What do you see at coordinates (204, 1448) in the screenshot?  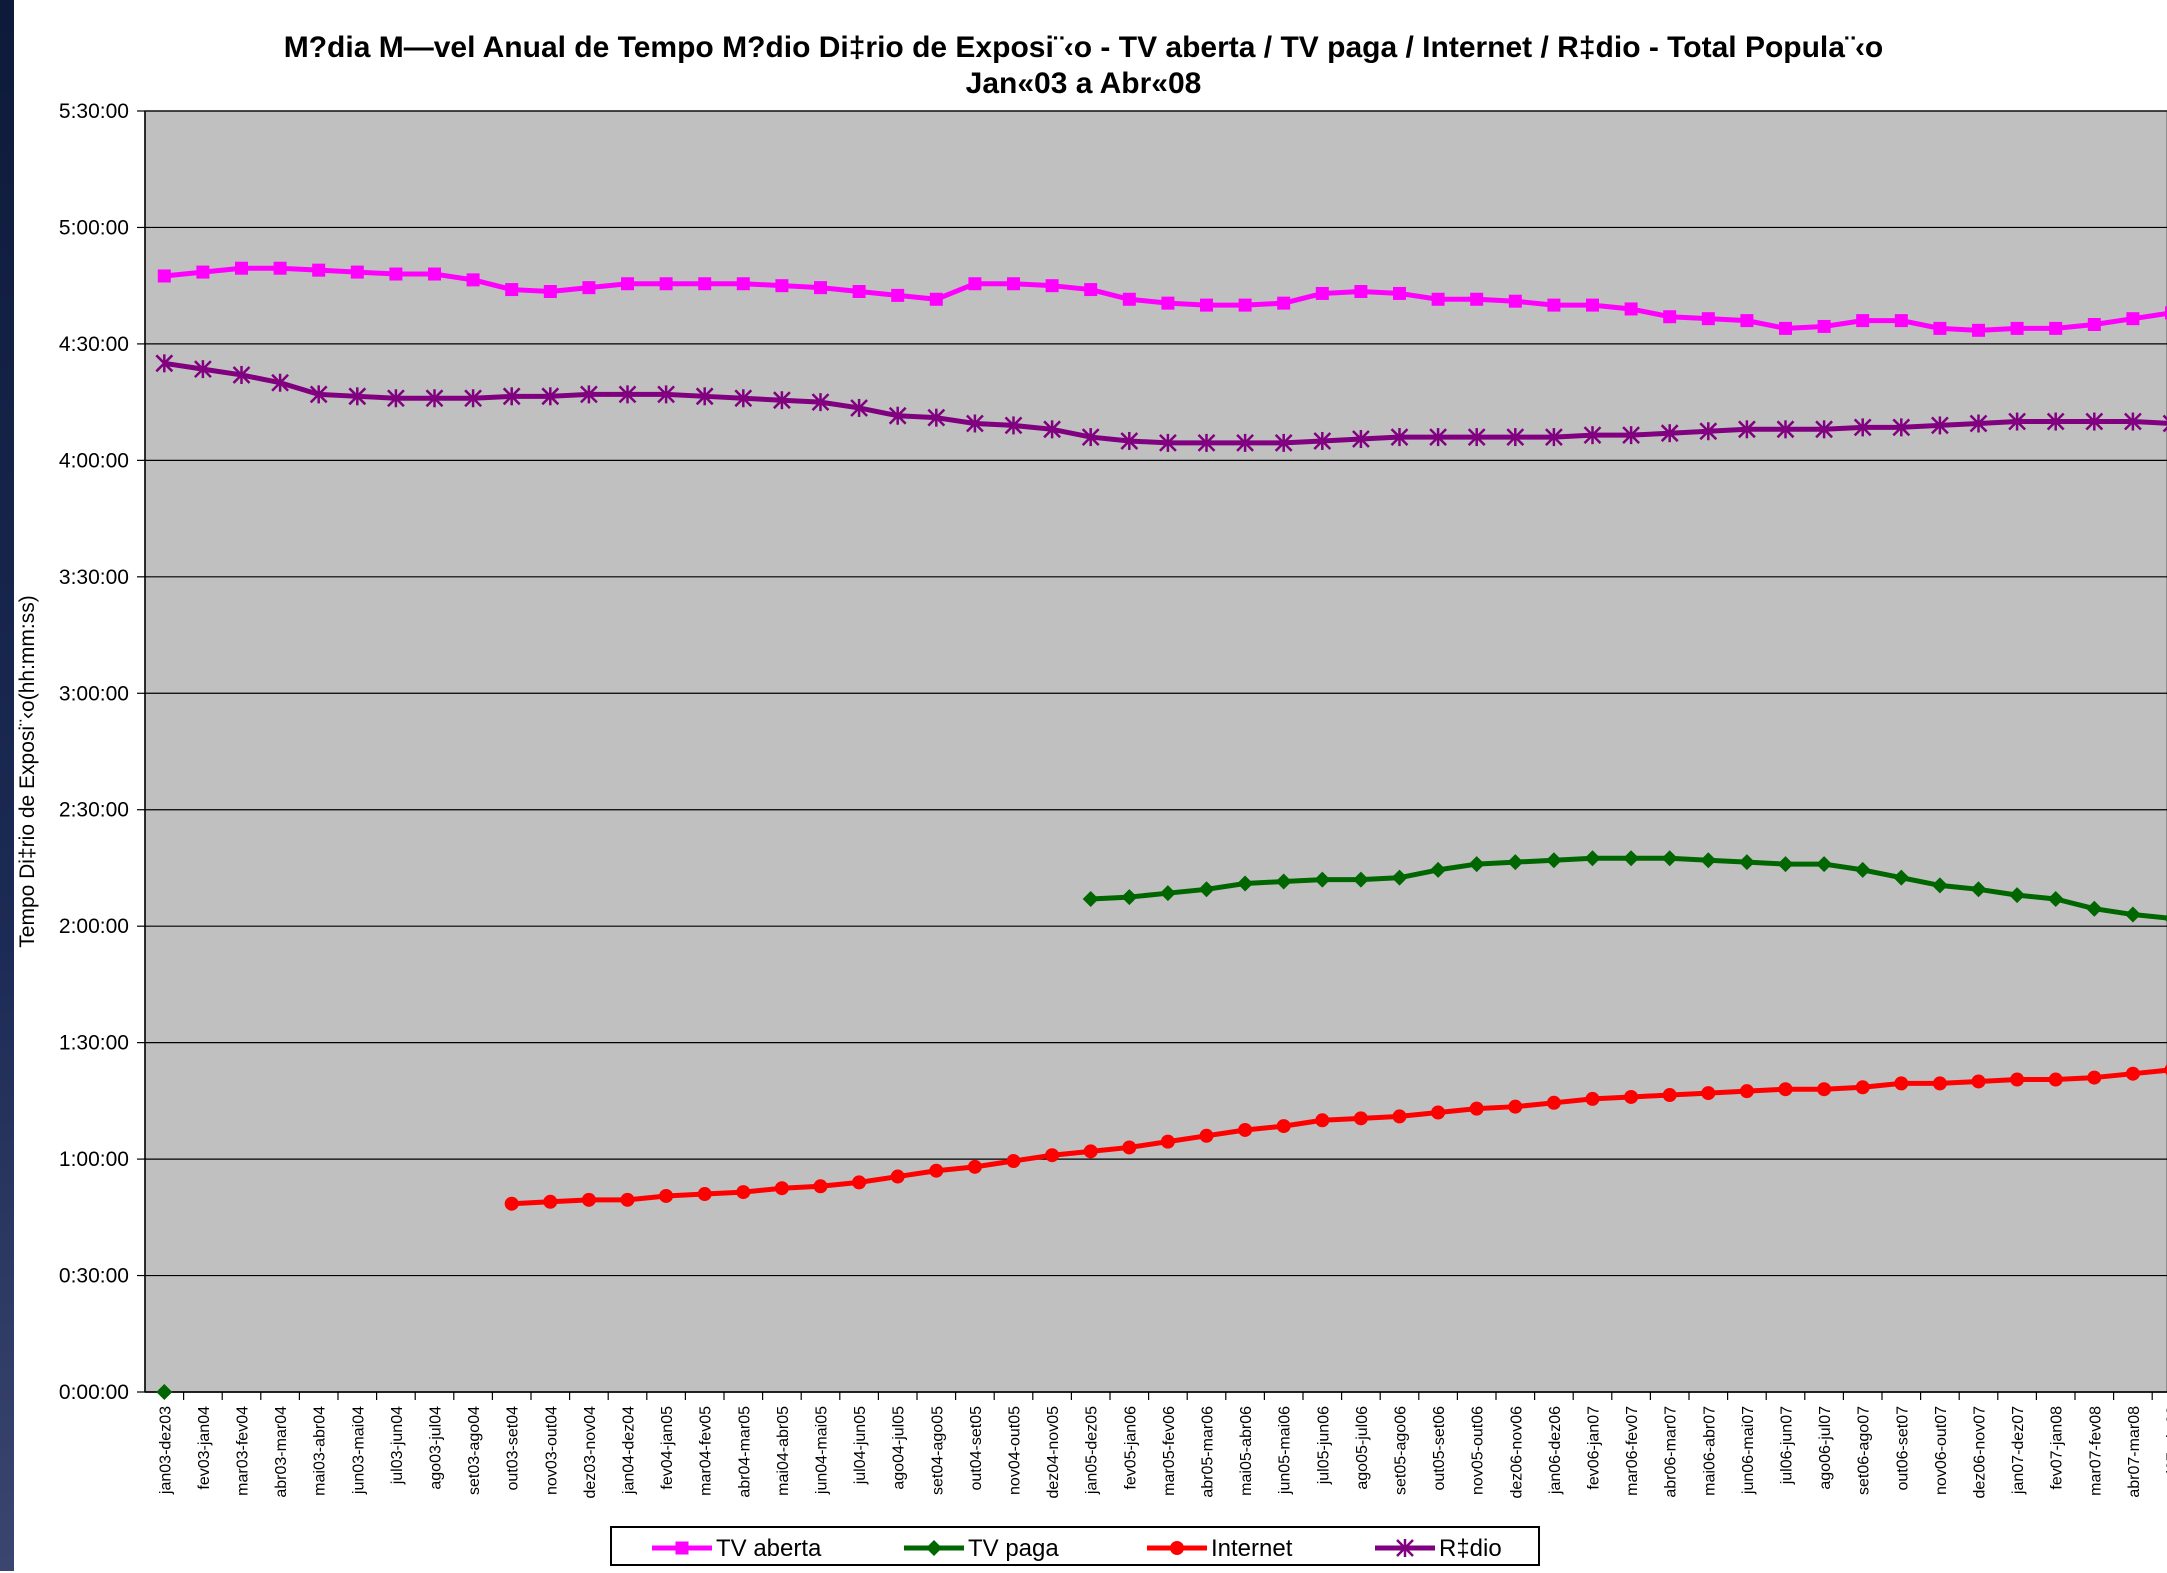 I see `x-tick-label: fev03-jan04` at bounding box center [204, 1448].